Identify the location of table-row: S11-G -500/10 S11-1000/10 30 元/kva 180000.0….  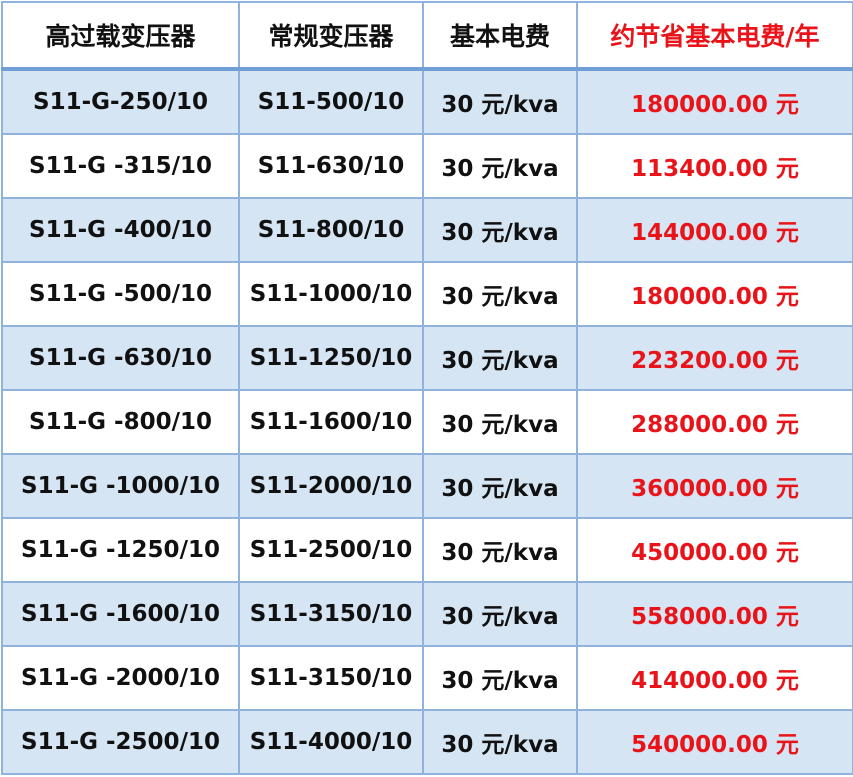
(427, 294).